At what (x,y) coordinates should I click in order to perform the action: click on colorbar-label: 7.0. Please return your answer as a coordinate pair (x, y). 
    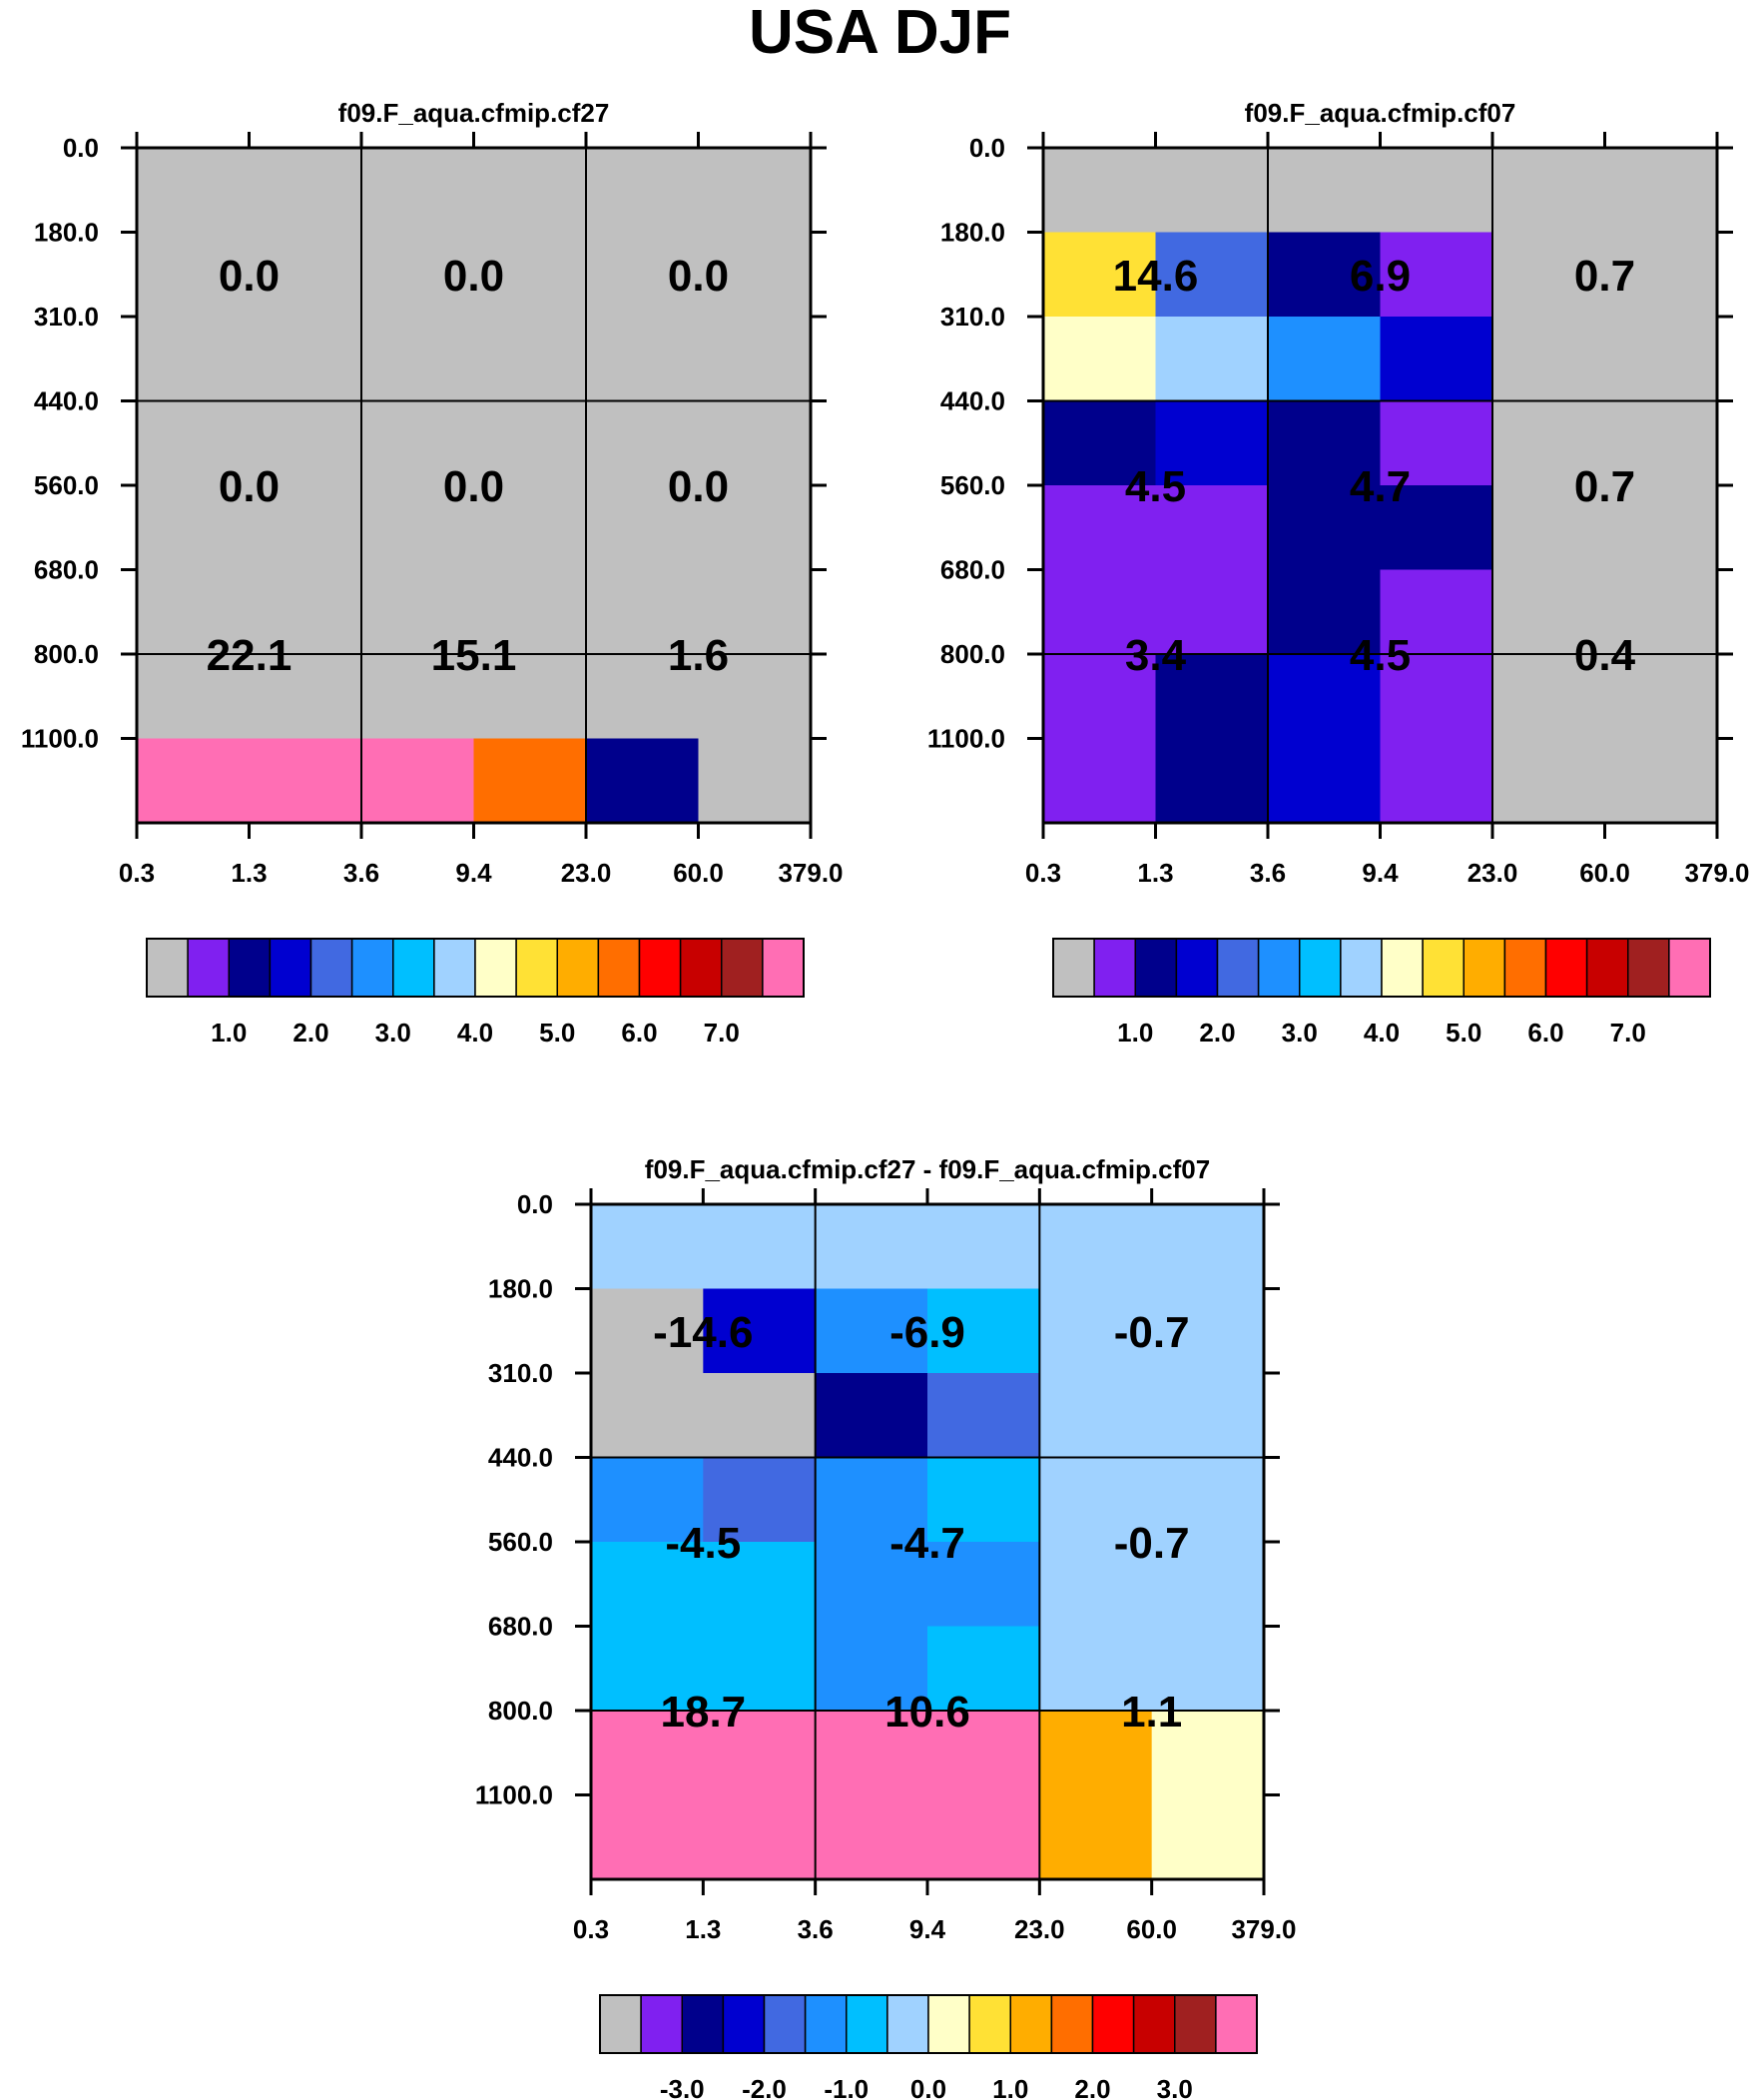
    Looking at the image, I should click on (722, 1033).